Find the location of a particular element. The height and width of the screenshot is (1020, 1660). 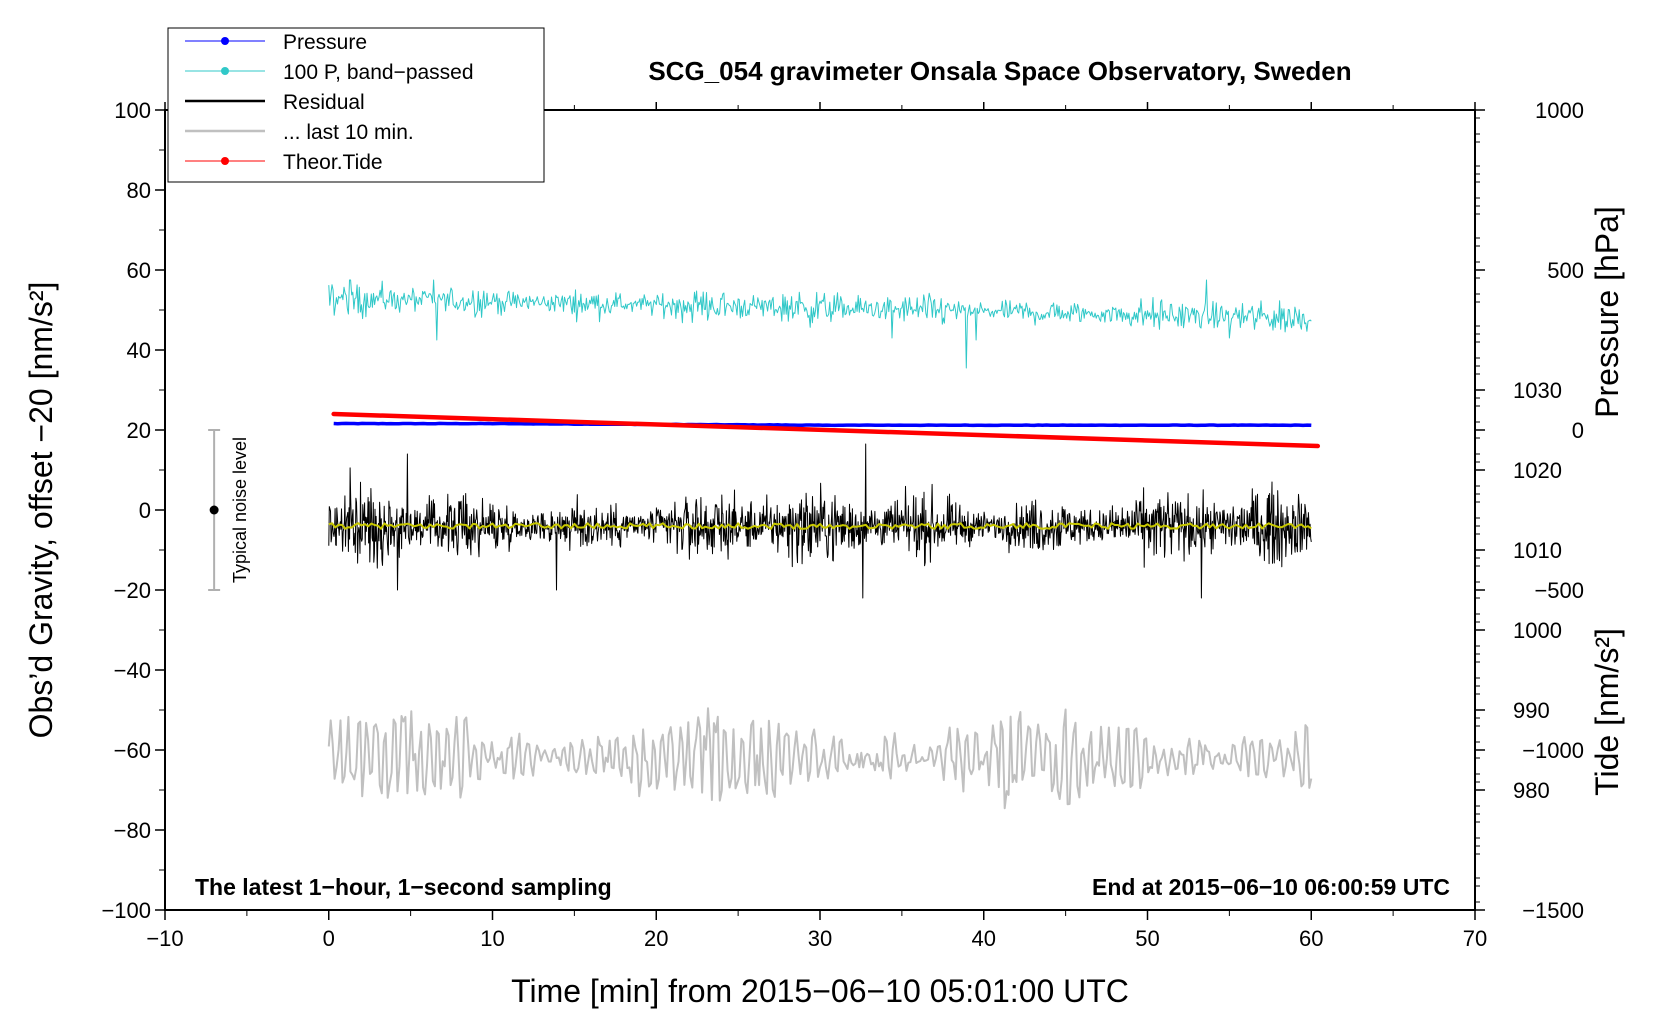

x-tick-label: 20 is located at coordinates (656, 938).